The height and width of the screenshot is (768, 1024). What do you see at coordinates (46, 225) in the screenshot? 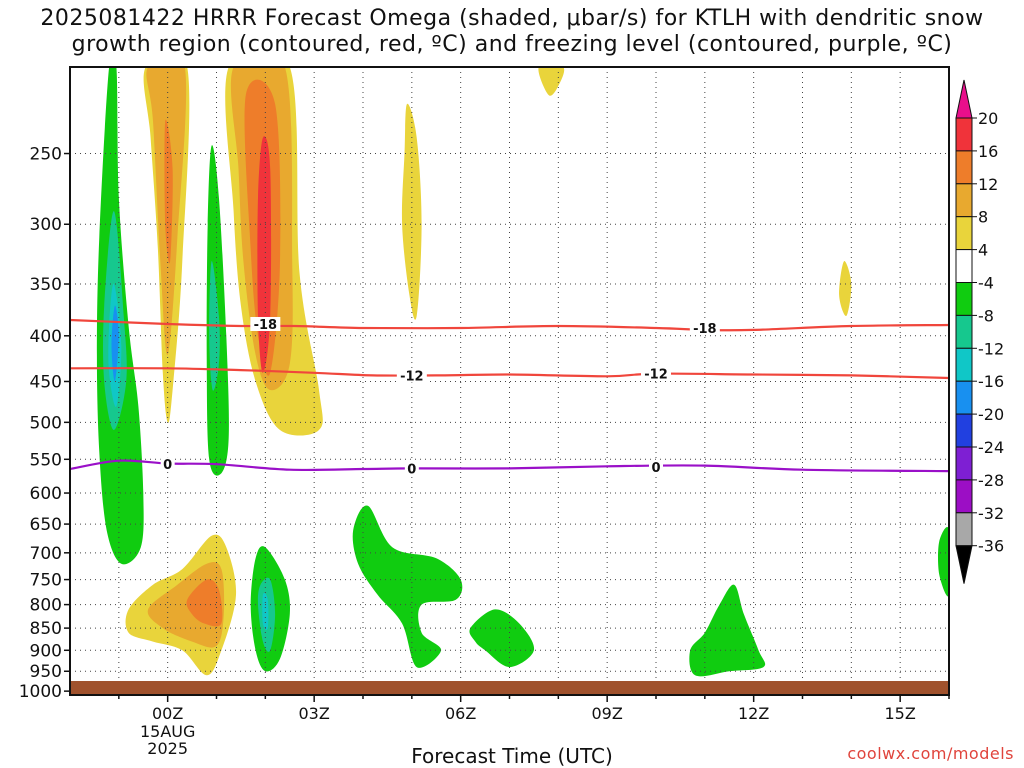
I see `y-tick-label-300: 300` at bounding box center [46, 225].